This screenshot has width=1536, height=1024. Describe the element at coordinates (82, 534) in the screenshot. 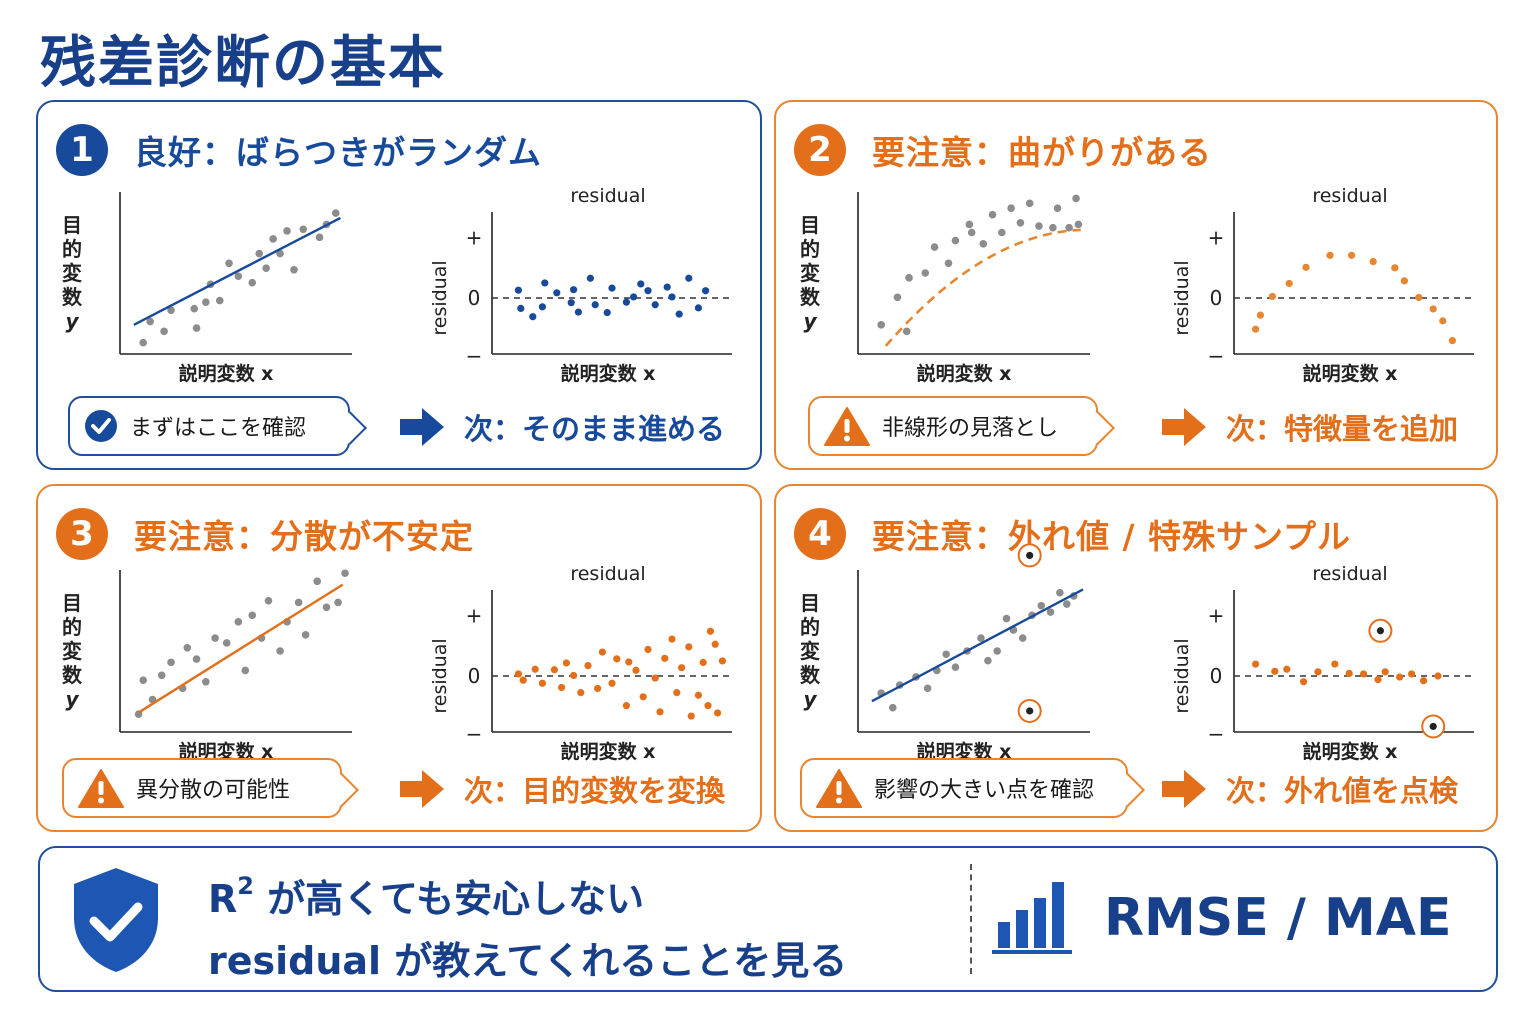

I see `panel-number-badge: 3` at that location.